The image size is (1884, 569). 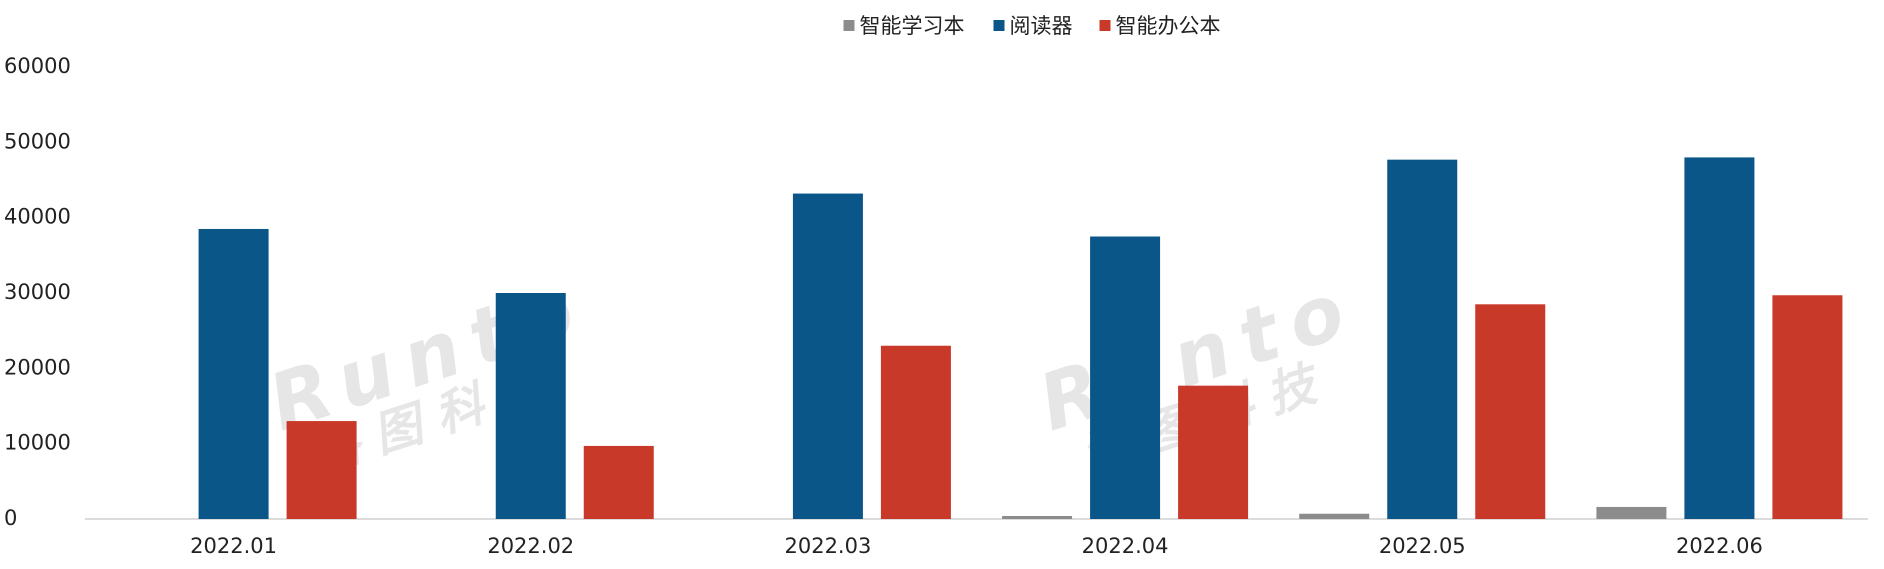 I want to click on y-tick-label: 30000, so click(x=37, y=292).